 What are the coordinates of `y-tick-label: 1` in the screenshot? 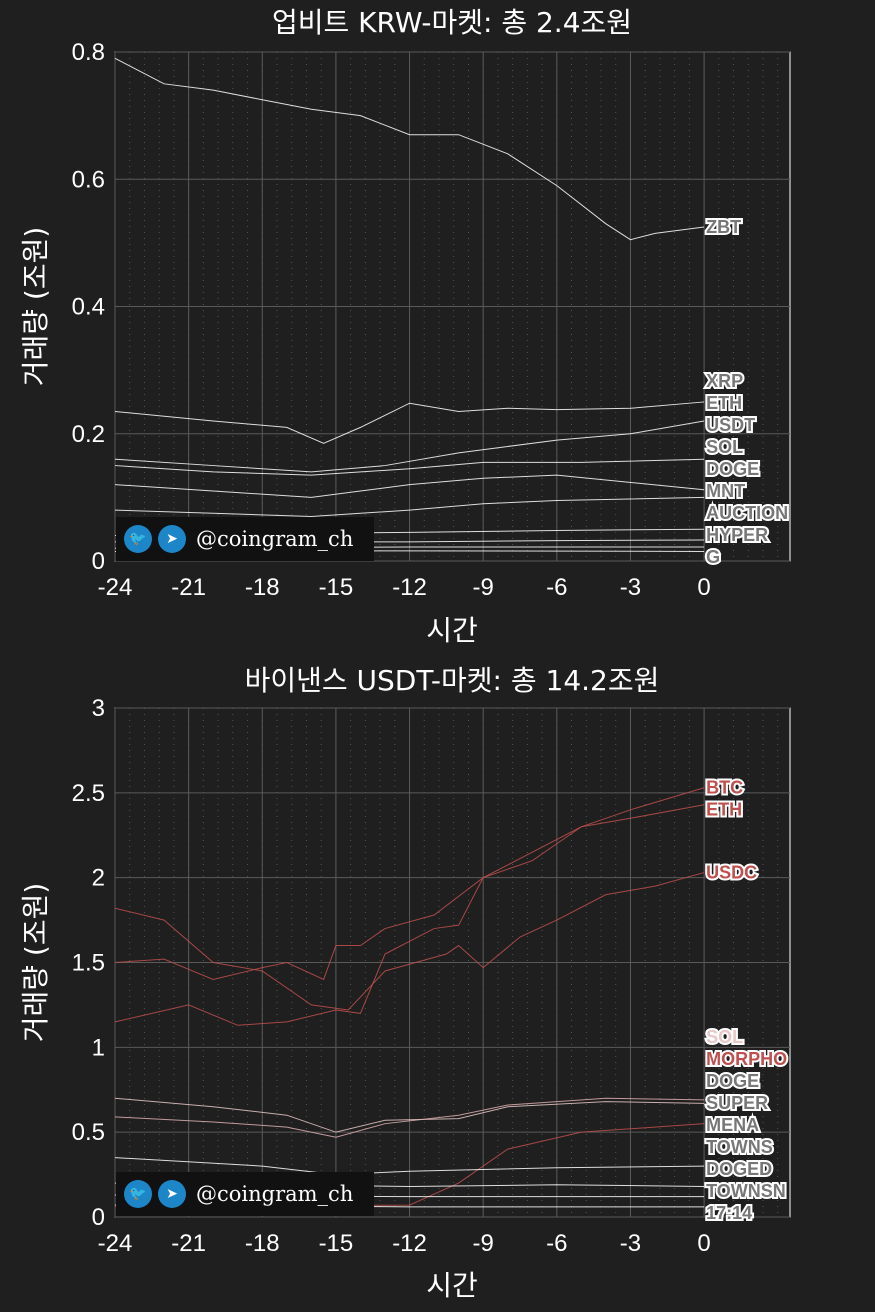 It's located at (98, 1047).